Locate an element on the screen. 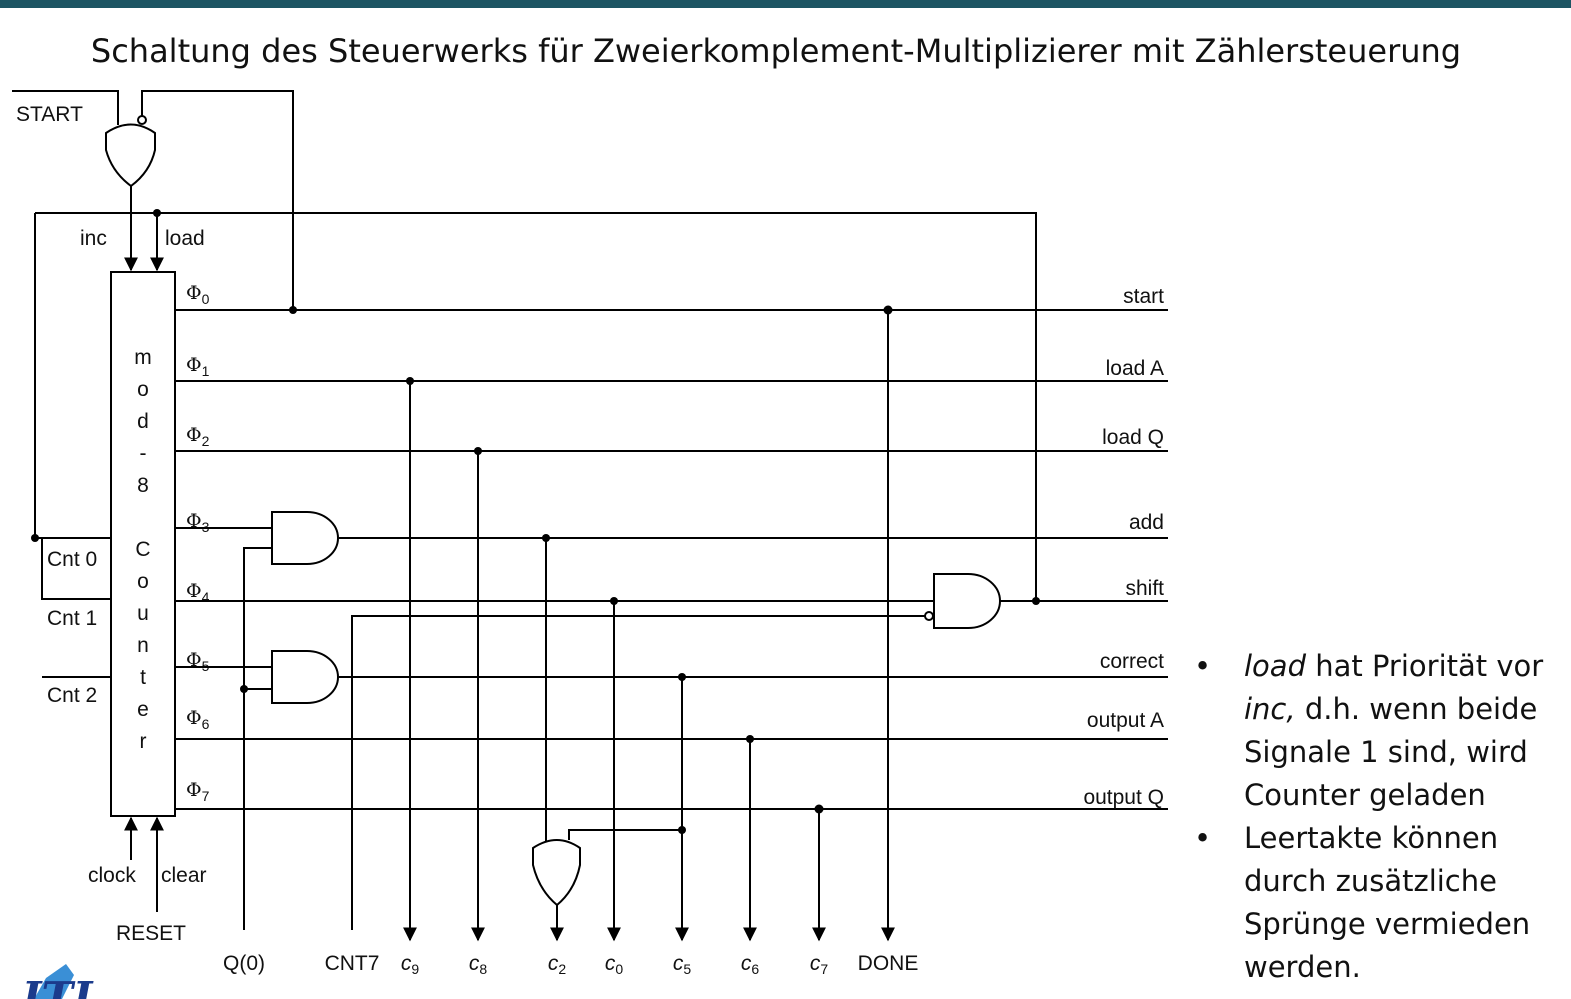 This screenshot has width=1571, height=999. signal-load-a: load A is located at coordinates (1135, 368).